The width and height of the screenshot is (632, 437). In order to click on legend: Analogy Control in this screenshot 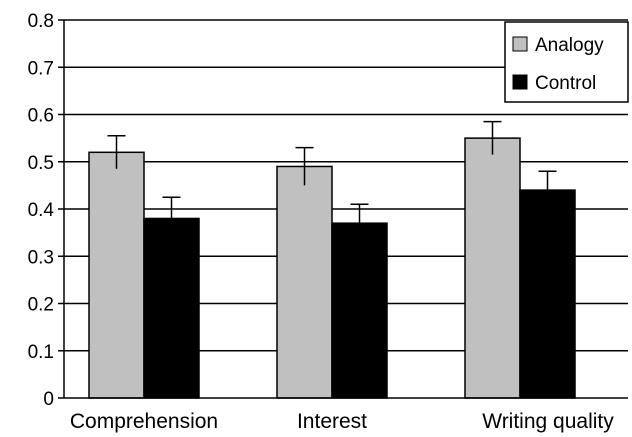, I will do `click(566, 62)`.